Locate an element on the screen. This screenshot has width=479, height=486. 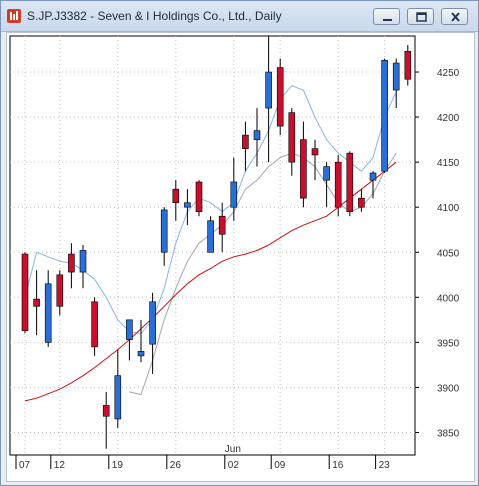
y-tick-label: 4000 is located at coordinates (448, 298).